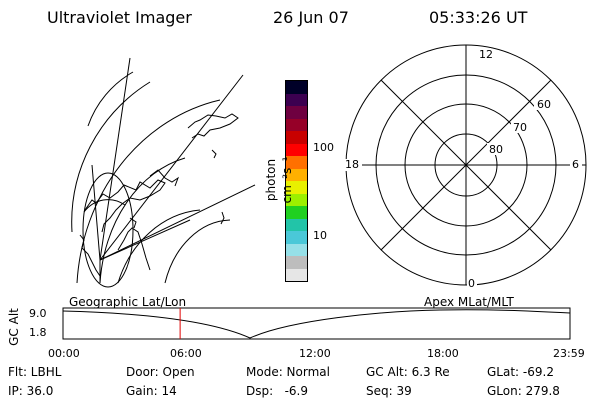 This screenshot has height=400, width=600. What do you see at coordinates (471, 283) in the screenshot?
I see `mlt-label-0: 0` at bounding box center [471, 283].